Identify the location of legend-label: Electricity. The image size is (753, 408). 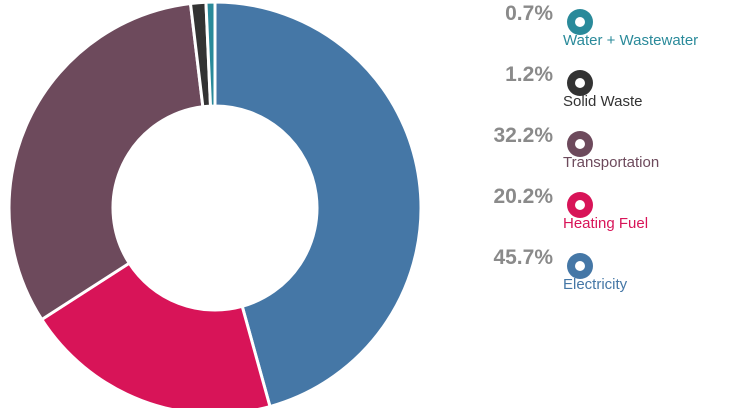
(595, 284).